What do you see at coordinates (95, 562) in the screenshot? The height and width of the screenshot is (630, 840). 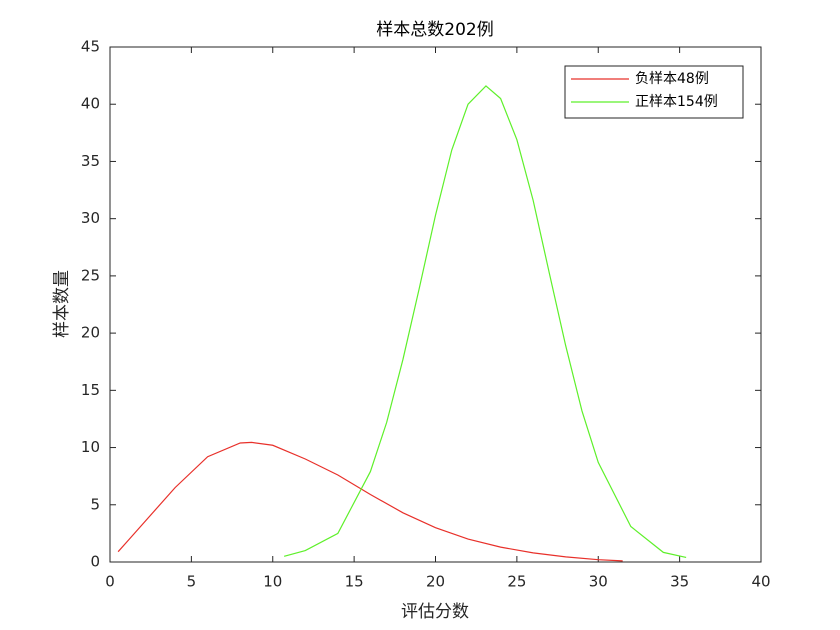 I see `y-tick-label: 0` at bounding box center [95, 562].